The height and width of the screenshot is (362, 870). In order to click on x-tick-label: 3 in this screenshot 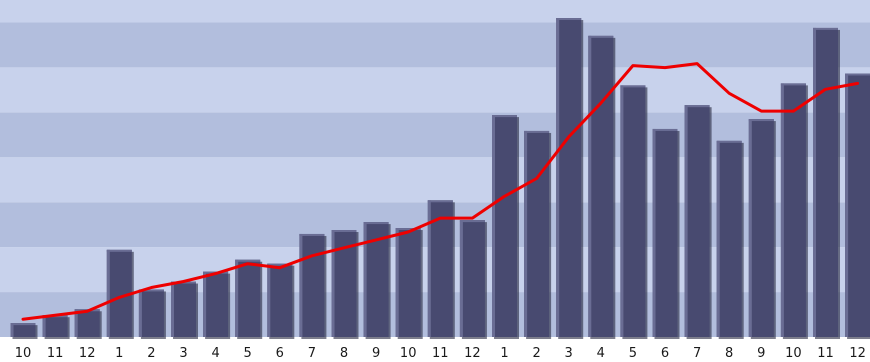, I will do `click(569, 353)`.